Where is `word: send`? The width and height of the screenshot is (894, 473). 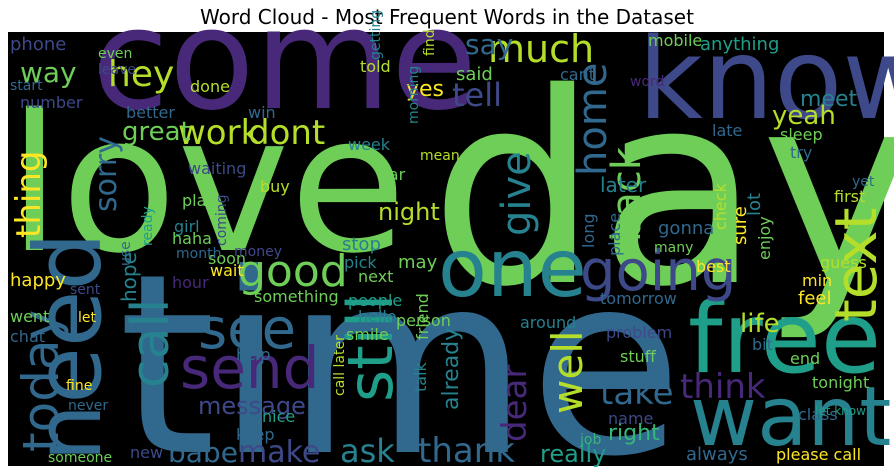 word: send is located at coordinates (249, 368).